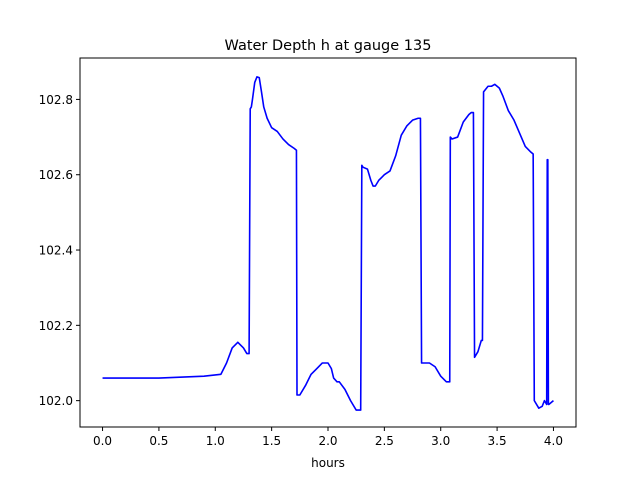 The image size is (640, 480). Describe the element at coordinates (56, 251) in the screenshot. I see `y-tick-label: 102.4` at that location.